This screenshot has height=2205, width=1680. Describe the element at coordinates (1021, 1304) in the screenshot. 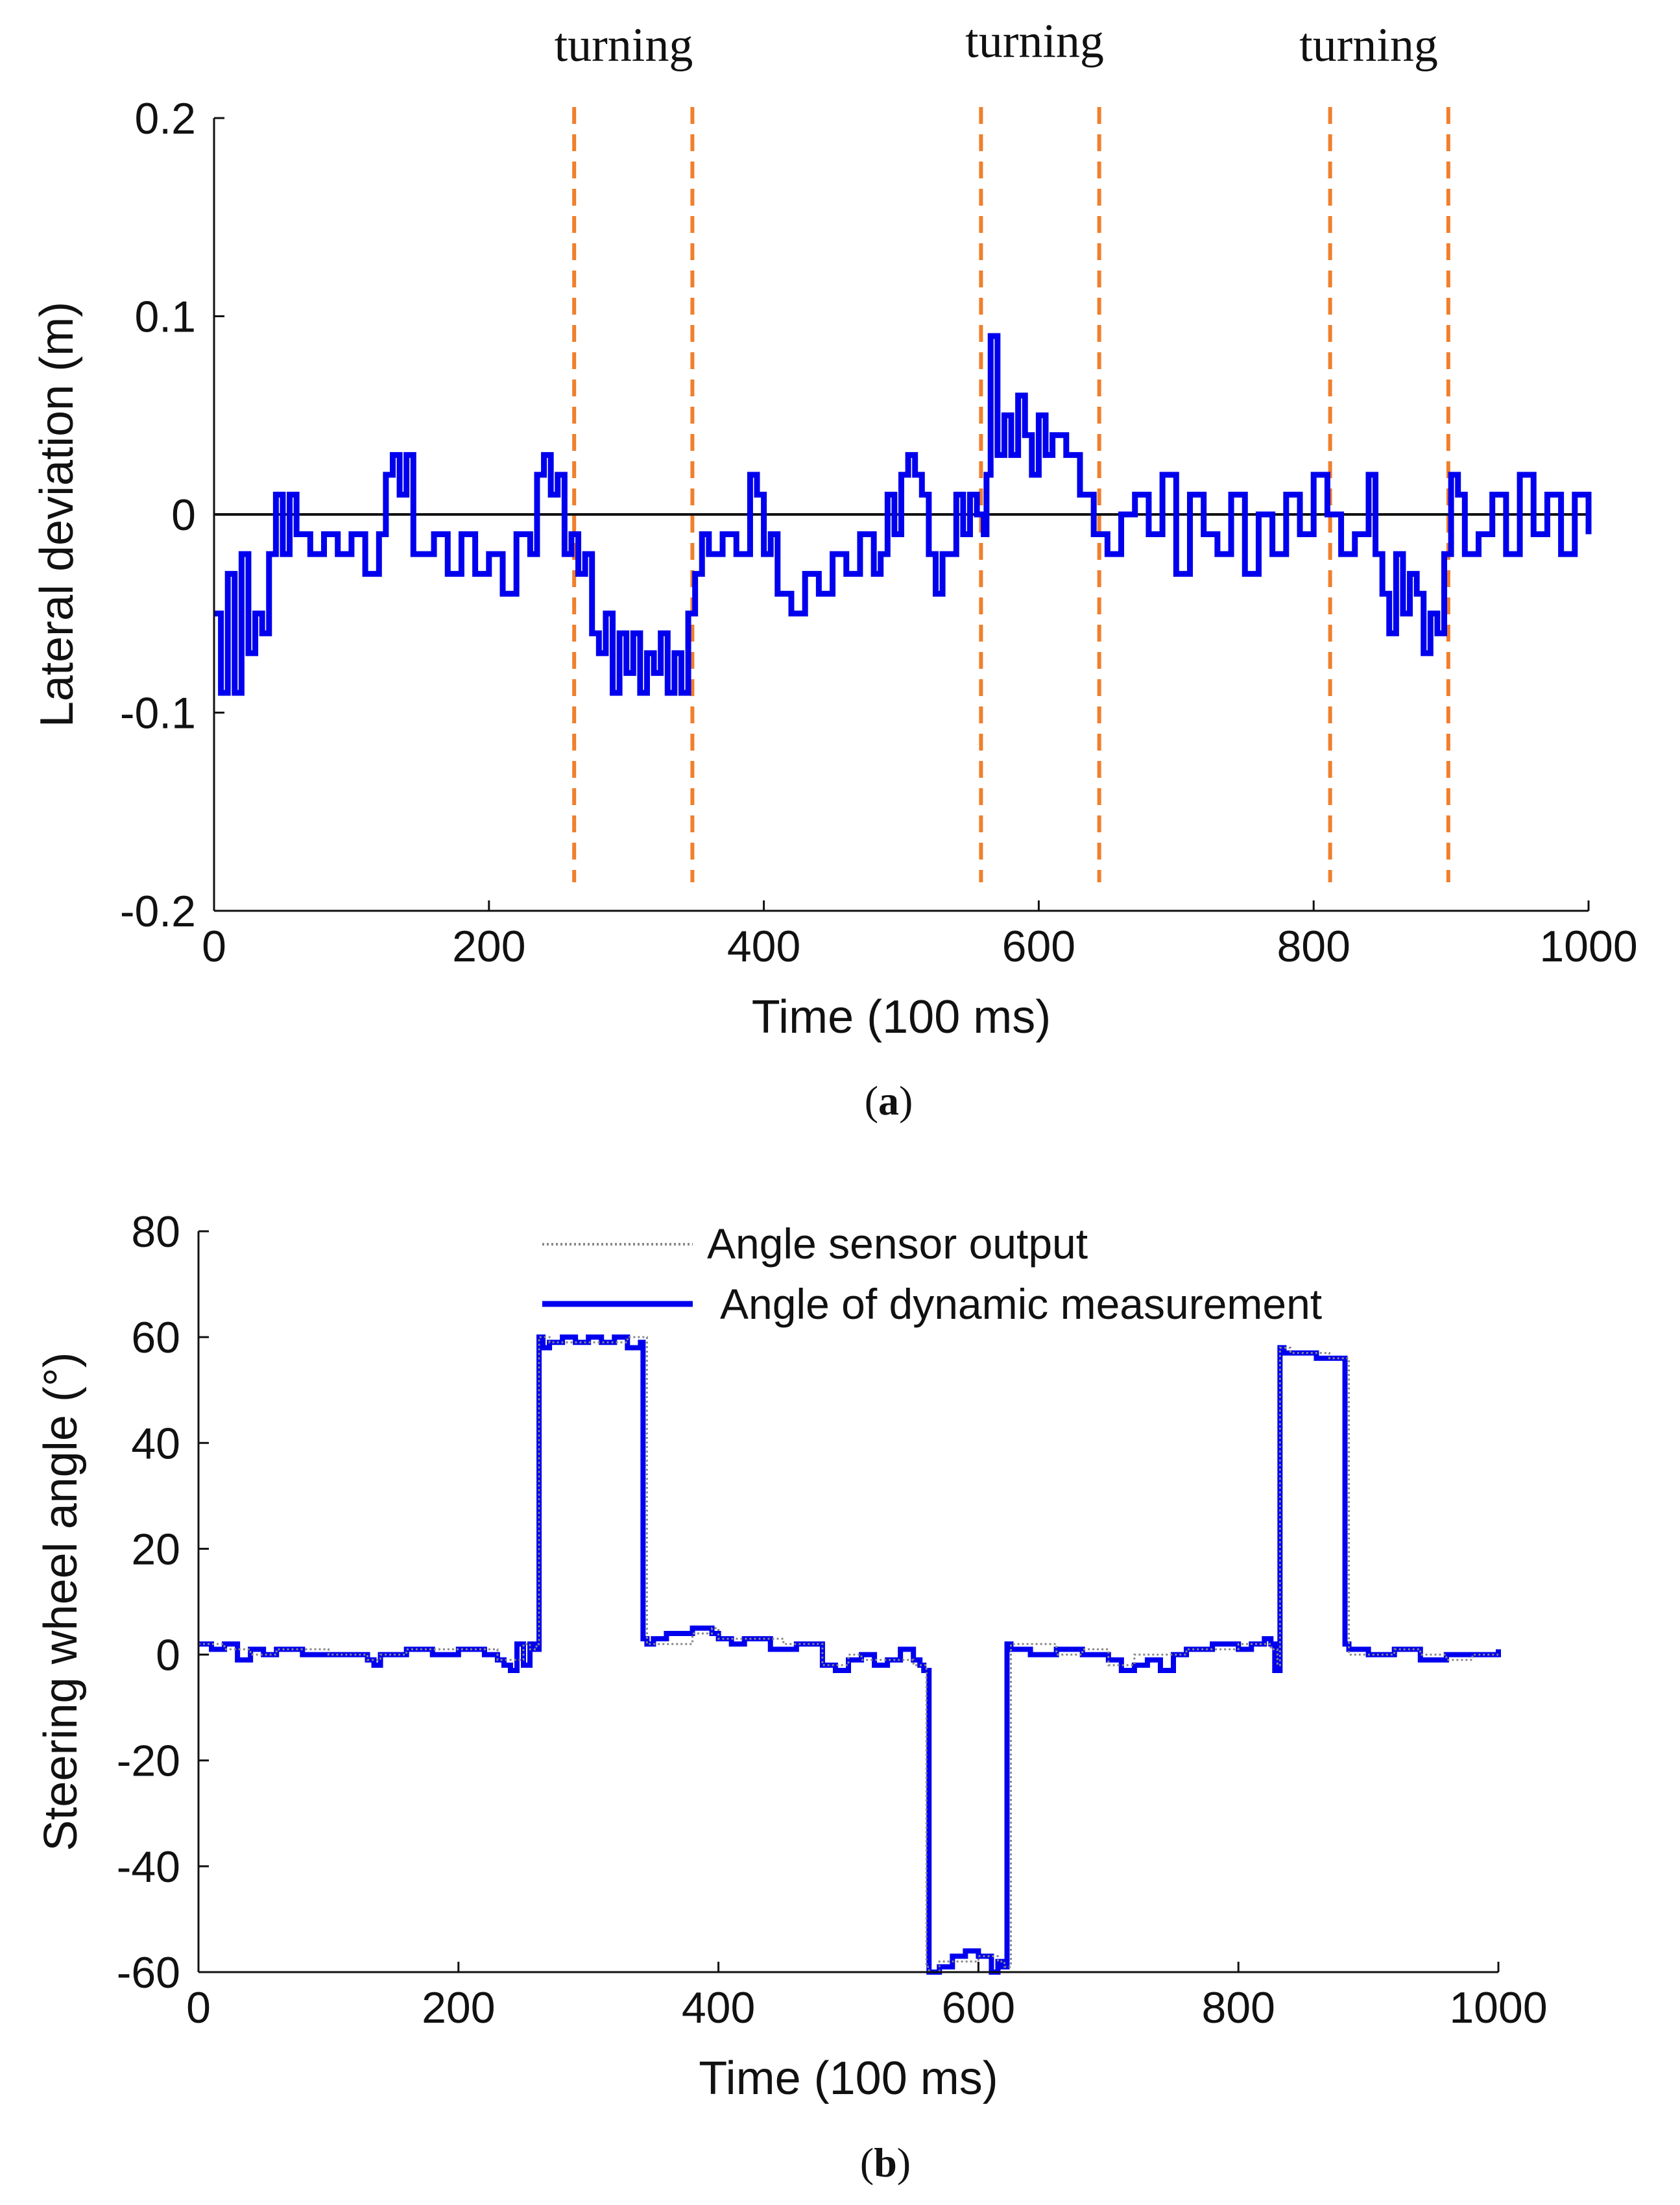

I see `legend-label-angle-dynamic-measurement: Angle of dynamic measurement` at that location.